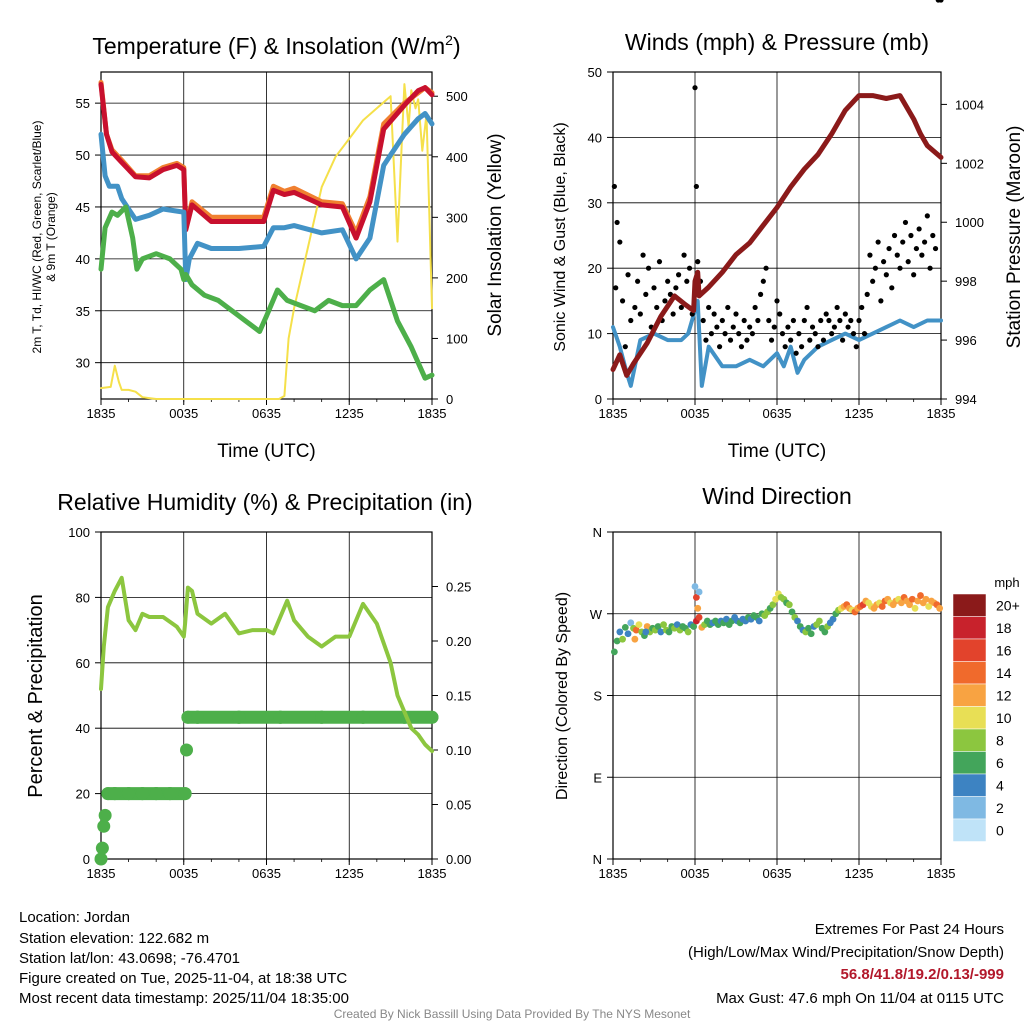  Describe the element at coordinates (1000, 785) in the screenshot. I see `colorbar-label: 4` at that location.